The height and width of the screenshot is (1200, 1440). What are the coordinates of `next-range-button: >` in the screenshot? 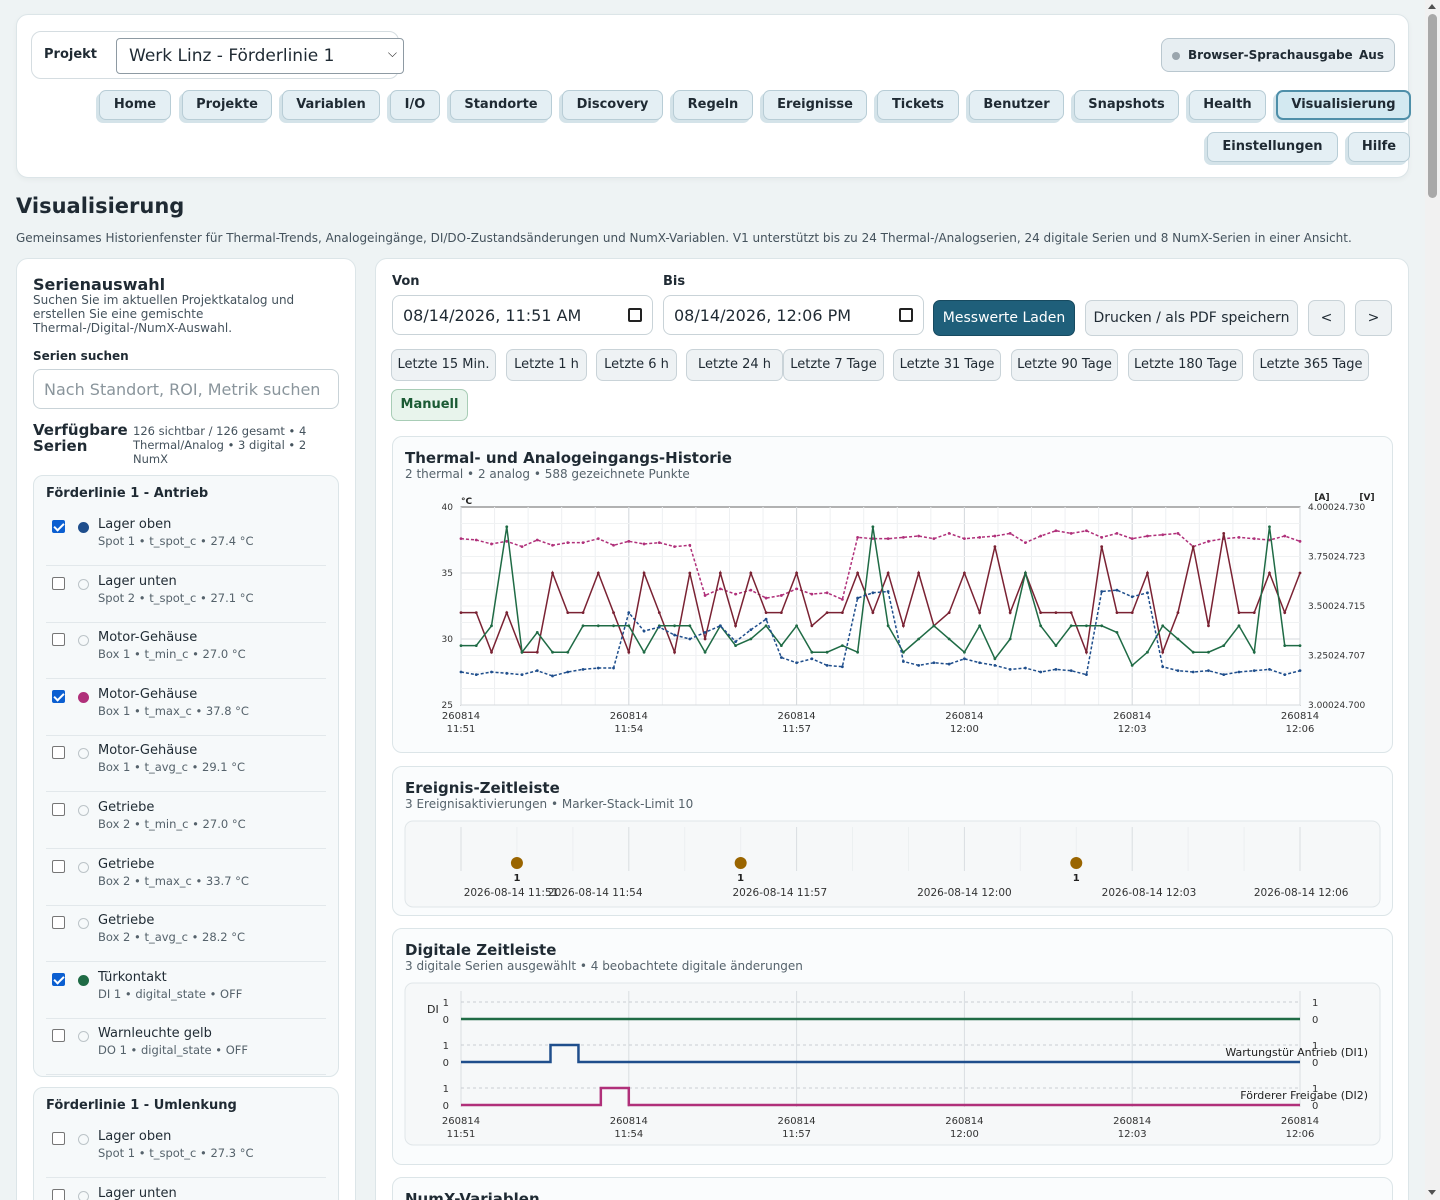 It's located at (1373, 318).